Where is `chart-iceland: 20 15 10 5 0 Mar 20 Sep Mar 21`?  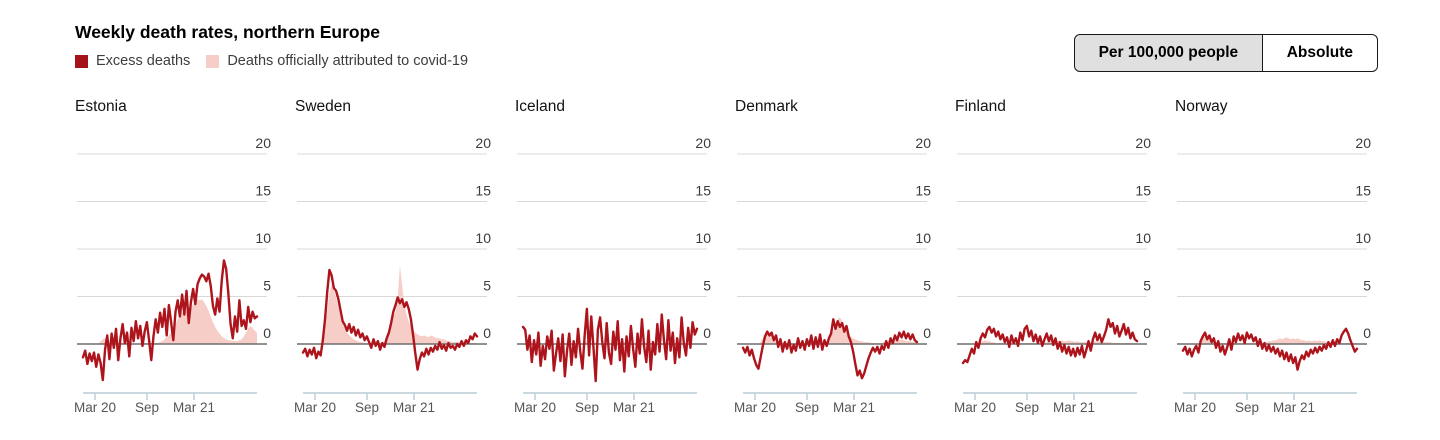
chart-iceland: 20 15 10 5 0 Mar 20 Sep Mar 21 is located at coordinates (612, 275).